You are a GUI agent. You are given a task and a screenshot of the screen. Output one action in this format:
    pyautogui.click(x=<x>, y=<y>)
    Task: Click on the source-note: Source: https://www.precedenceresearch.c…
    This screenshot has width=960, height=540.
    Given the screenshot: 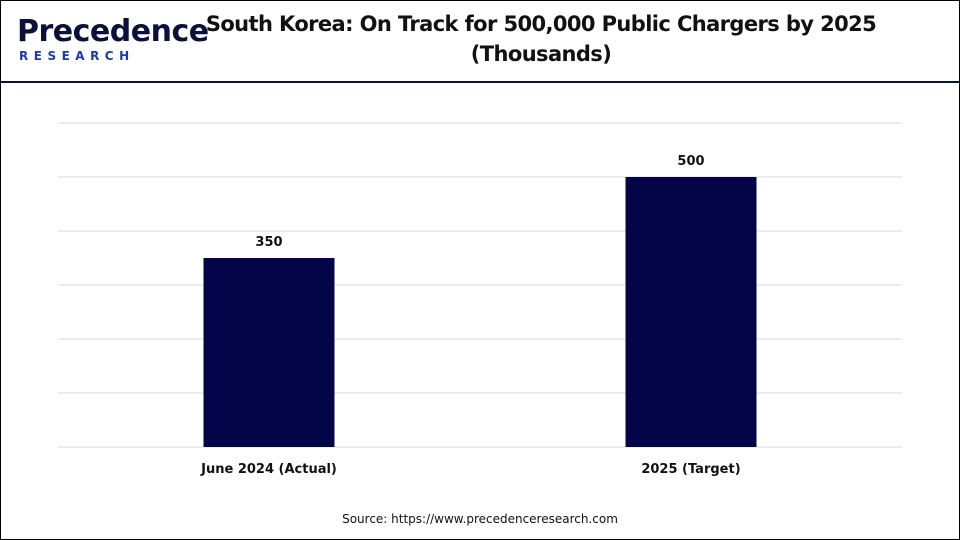 What is the action you would take?
    pyautogui.click(x=480, y=519)
    